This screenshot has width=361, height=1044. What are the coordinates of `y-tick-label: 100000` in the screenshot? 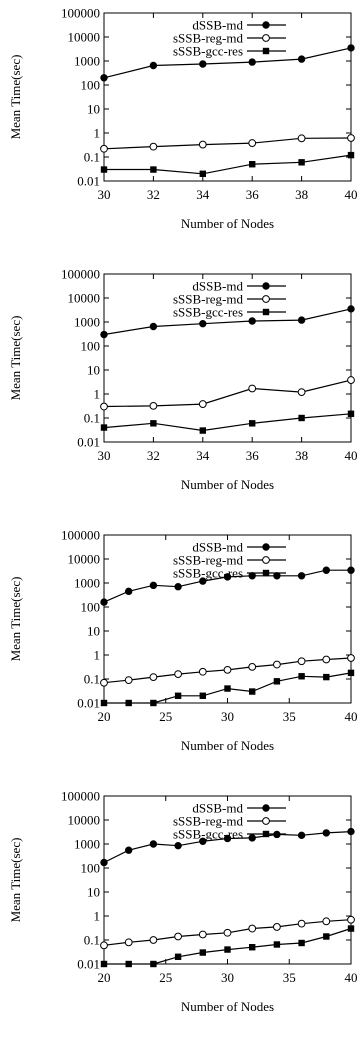 It's located at (80, 274).